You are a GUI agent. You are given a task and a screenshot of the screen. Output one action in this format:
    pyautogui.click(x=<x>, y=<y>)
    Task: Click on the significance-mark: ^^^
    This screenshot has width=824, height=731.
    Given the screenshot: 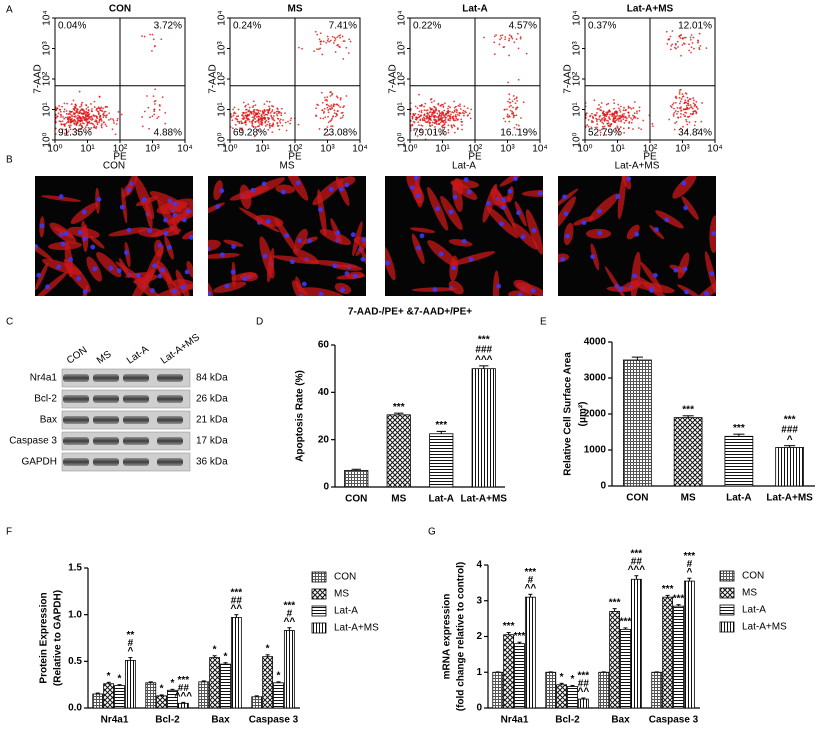 What is the action you would take?
    pyautogui.click(x=484, y=359)
    